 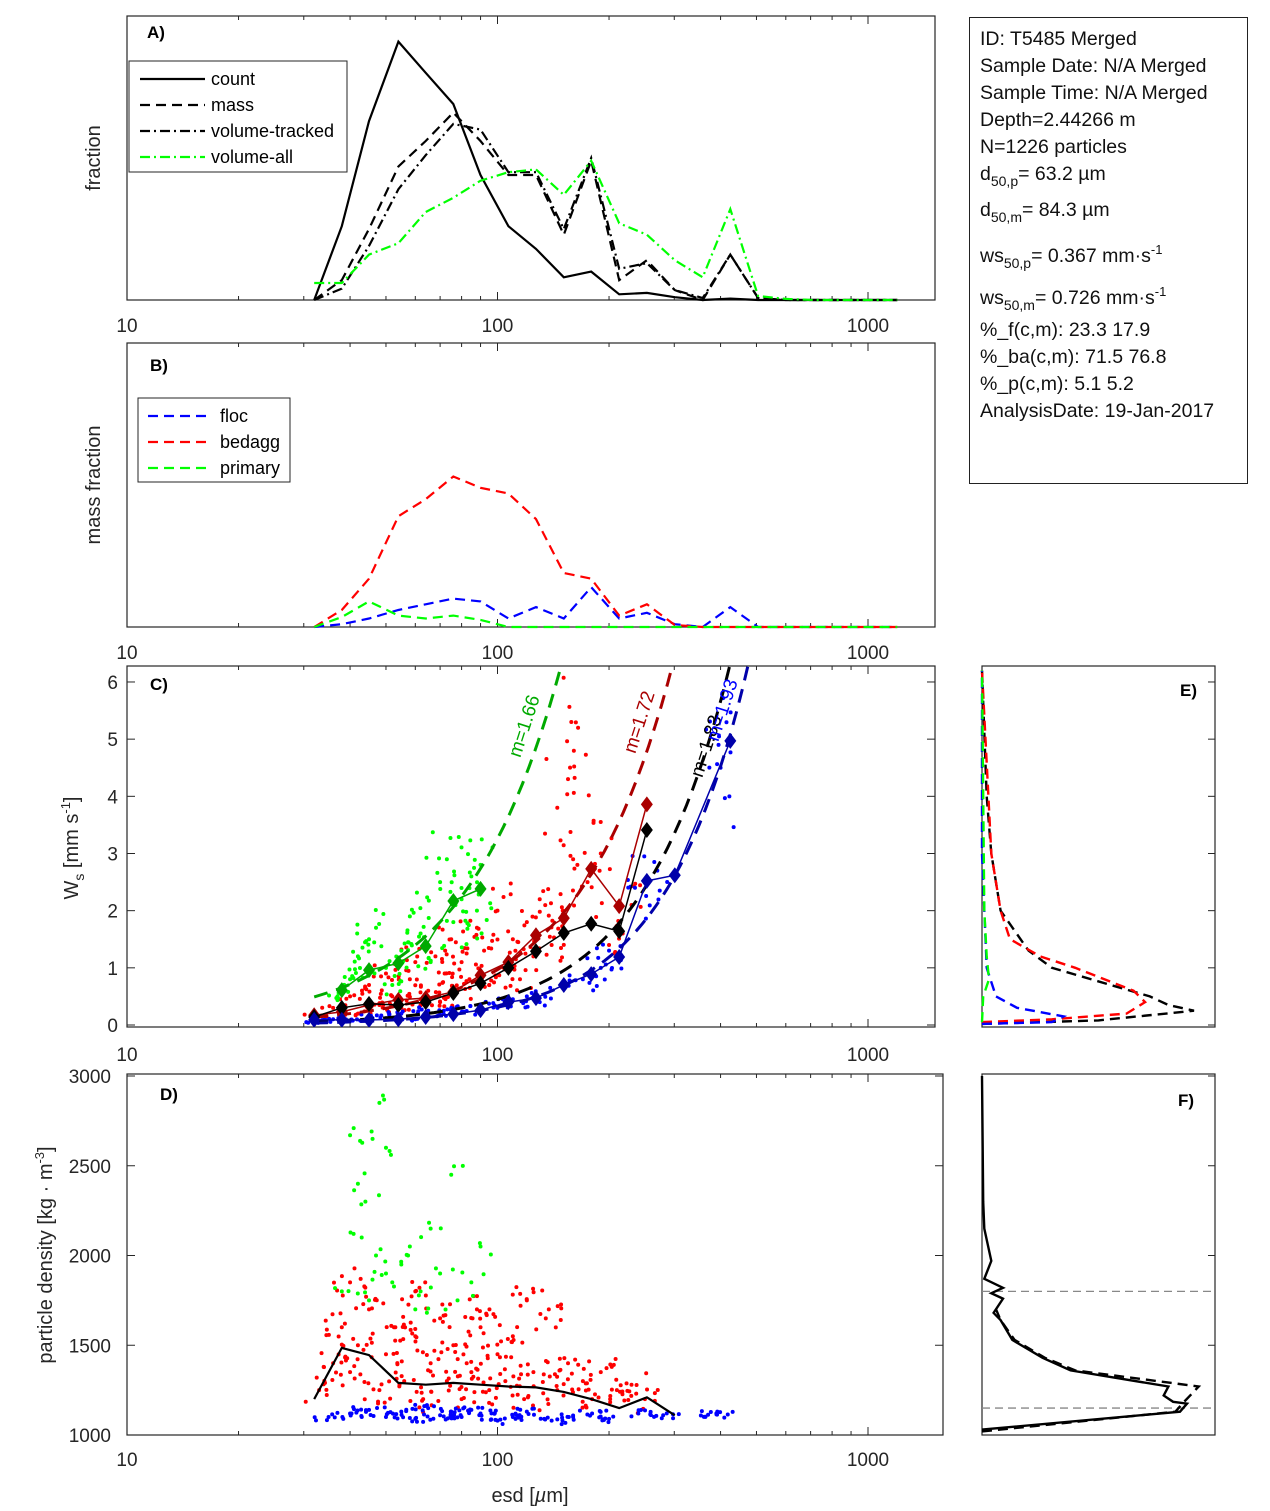 I want to click on fit-label: m=1.66, so click(x=525, y=726).